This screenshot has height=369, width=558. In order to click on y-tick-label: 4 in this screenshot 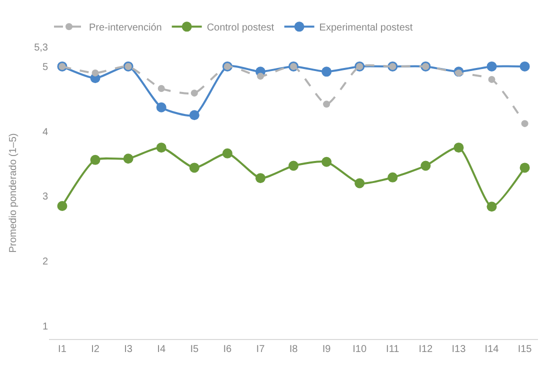, I will do `click(45, 132)`.